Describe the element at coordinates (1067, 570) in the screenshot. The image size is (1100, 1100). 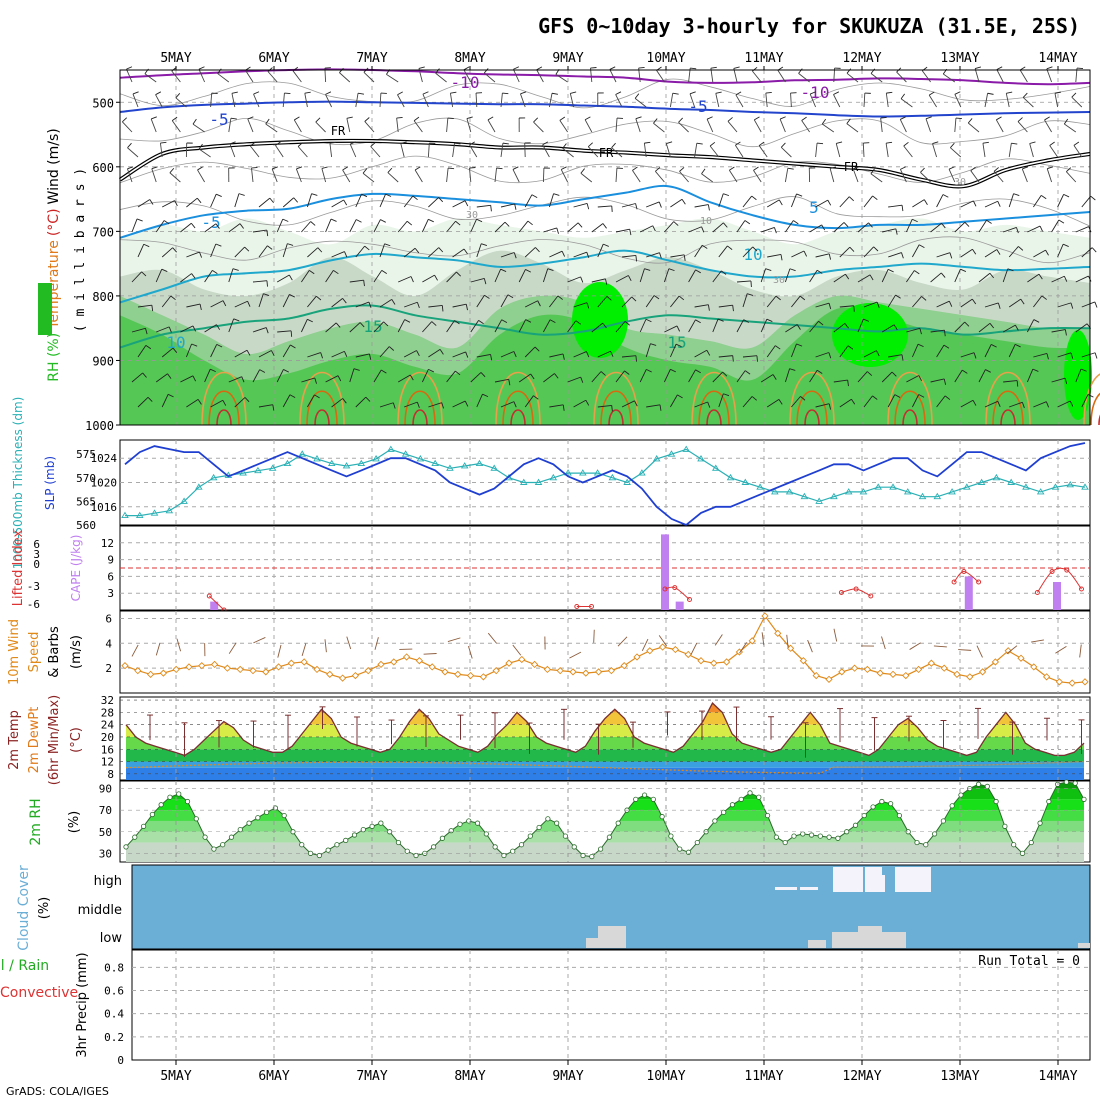
I see `lifted-index-marker` at that location.